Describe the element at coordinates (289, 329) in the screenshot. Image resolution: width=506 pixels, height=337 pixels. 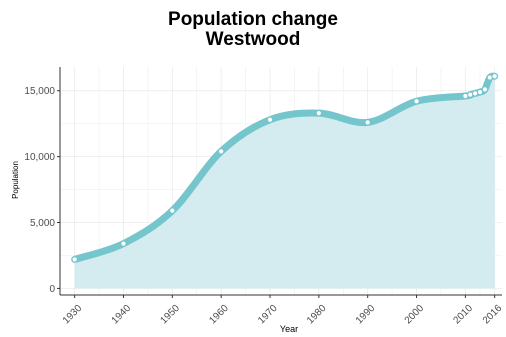
I see `x-axis-label: Year` at that location.